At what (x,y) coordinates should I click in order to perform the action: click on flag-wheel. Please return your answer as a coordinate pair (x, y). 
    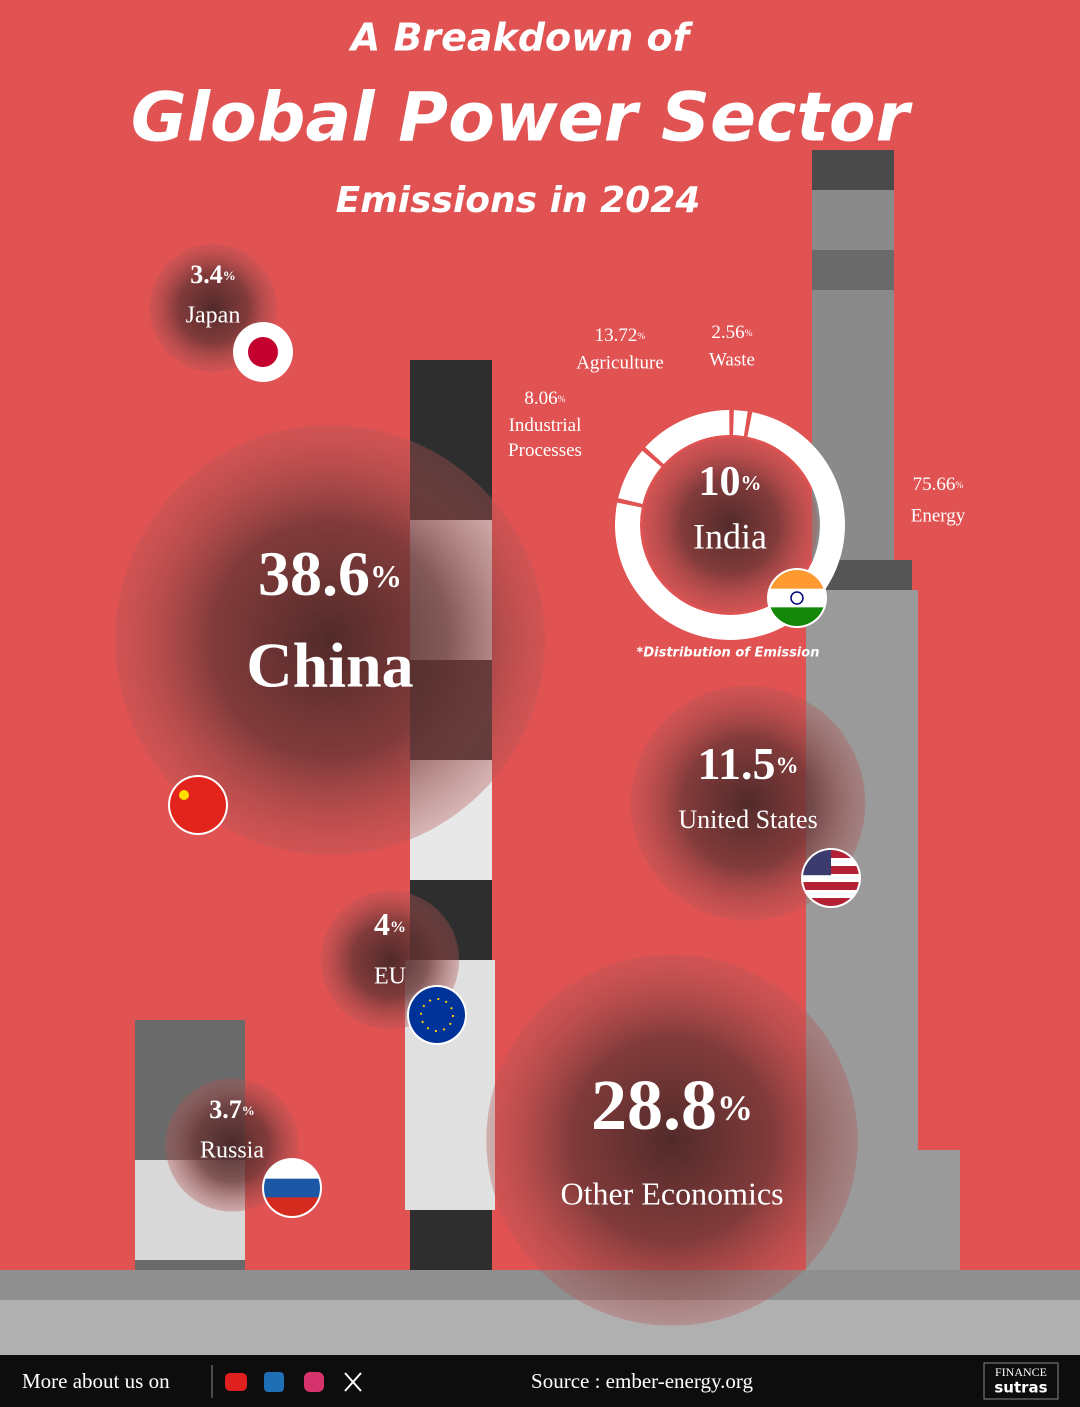
    Looking at the image, I should click on (797, 598).